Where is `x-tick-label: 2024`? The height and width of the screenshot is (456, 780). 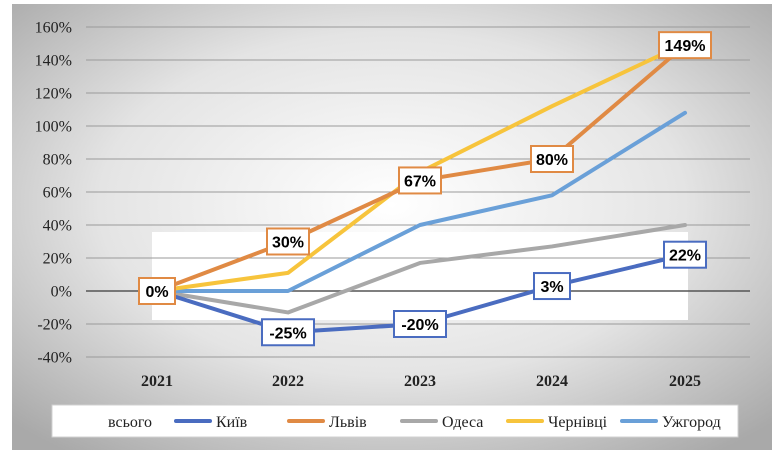
x-tick-label: 2024 is located at coordinates (552, 381).